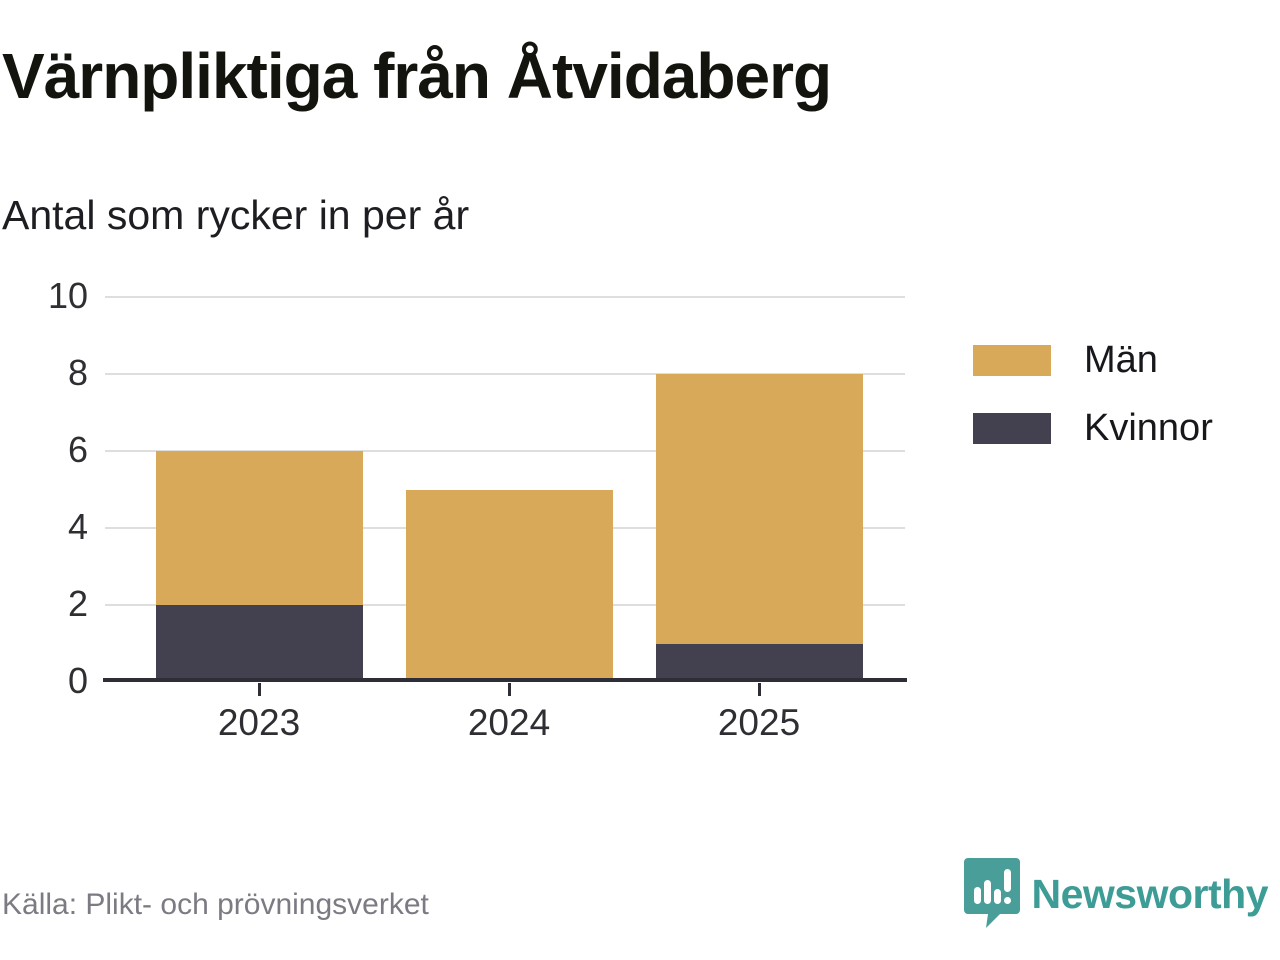  What do you see at coordinates (505, 374) in the screenshot?
I see `gridline-y8` at bounding box center [505, 374].